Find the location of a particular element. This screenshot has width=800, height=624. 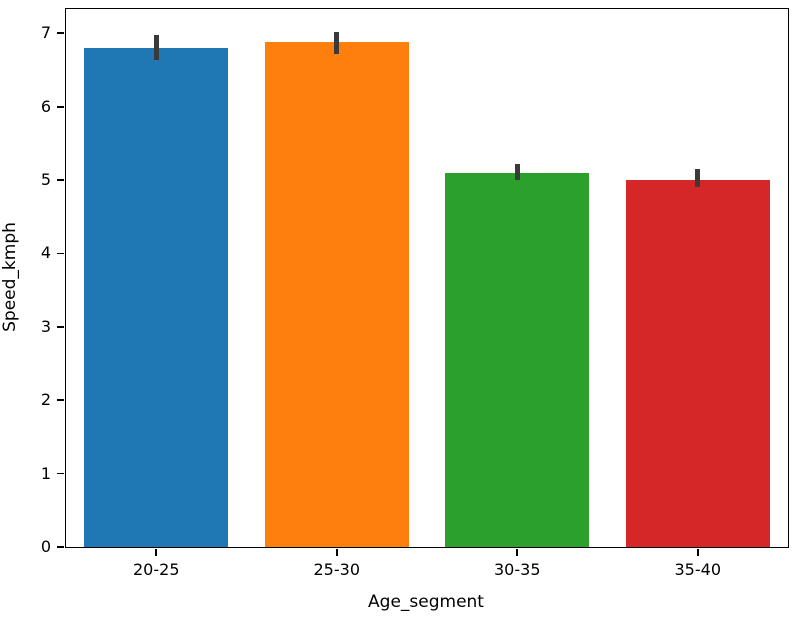

y-tick-label: 5 is located at coordinates (45, 179).